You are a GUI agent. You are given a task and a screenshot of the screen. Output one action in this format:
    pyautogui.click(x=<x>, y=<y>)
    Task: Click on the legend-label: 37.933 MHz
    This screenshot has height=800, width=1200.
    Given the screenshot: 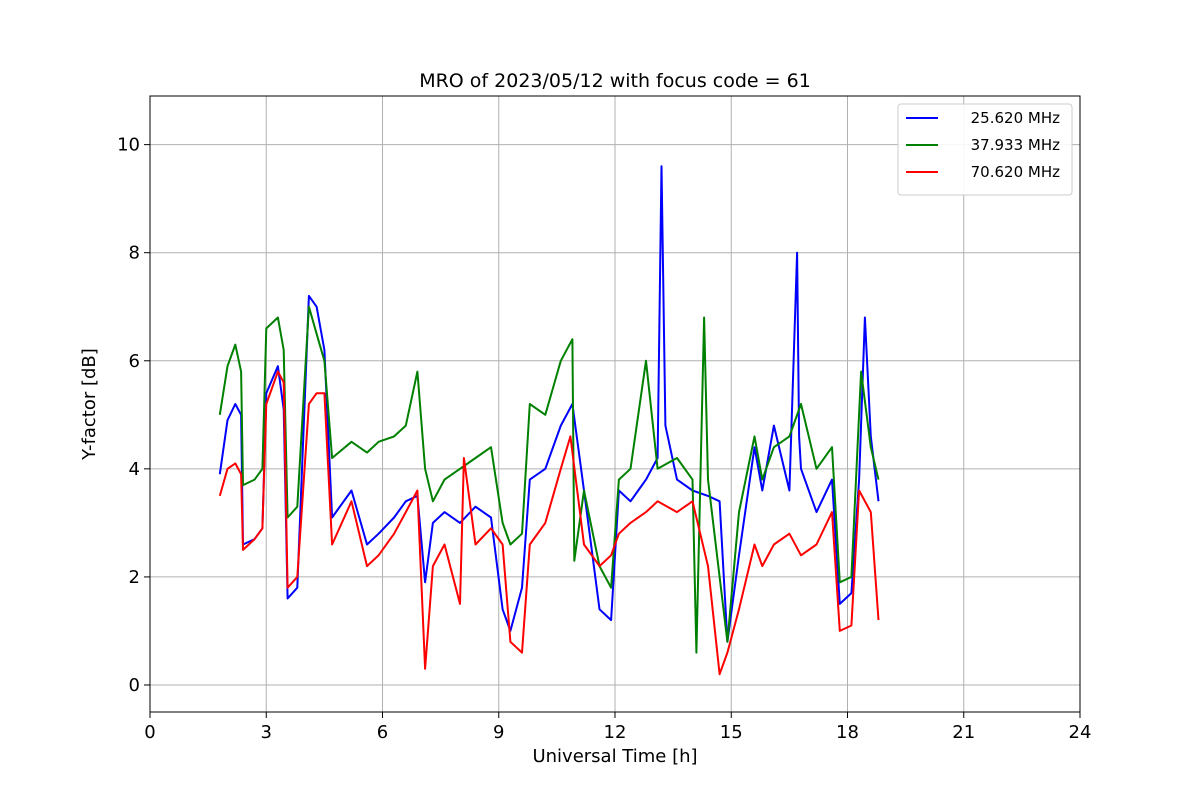 What is the action you would take?
    pyautogui.click(x=1015, y=145)
    